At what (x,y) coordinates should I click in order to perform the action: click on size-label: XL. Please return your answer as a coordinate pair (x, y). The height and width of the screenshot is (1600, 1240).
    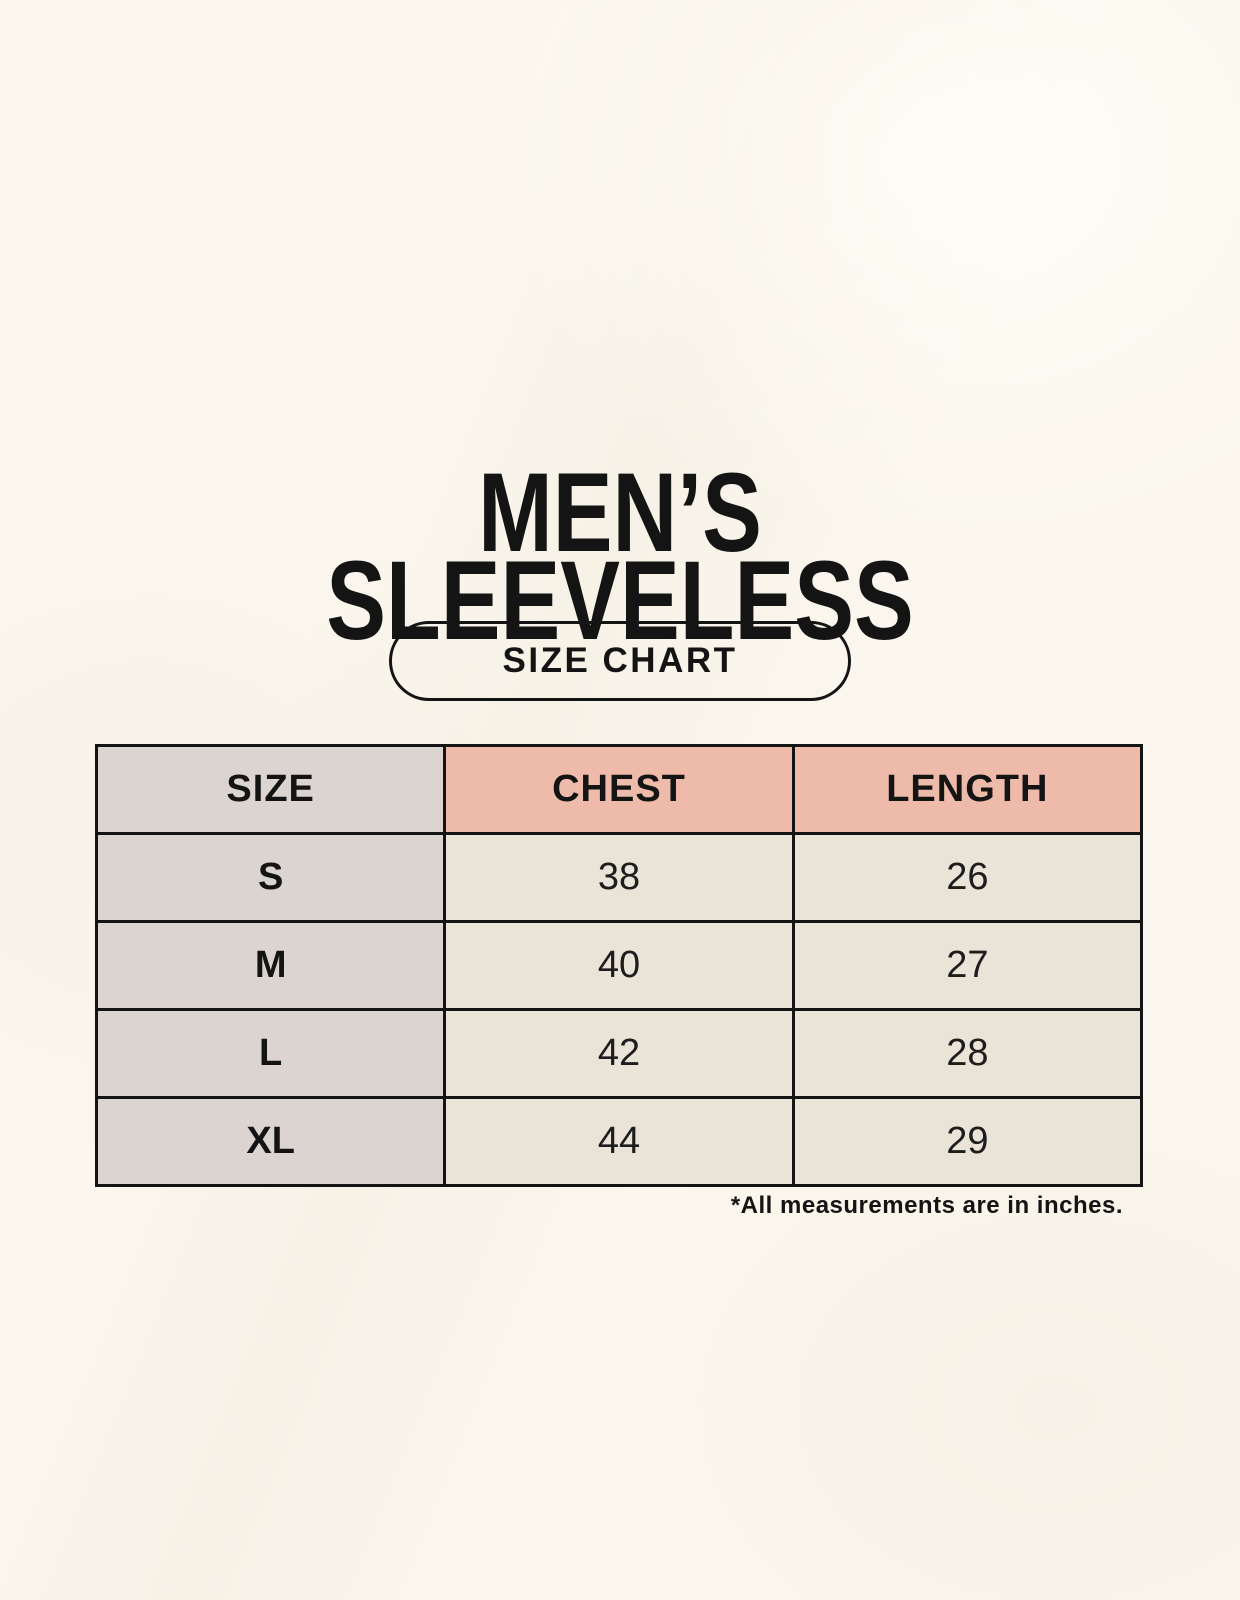
    Looking at the image, I should click on (270, 1141).